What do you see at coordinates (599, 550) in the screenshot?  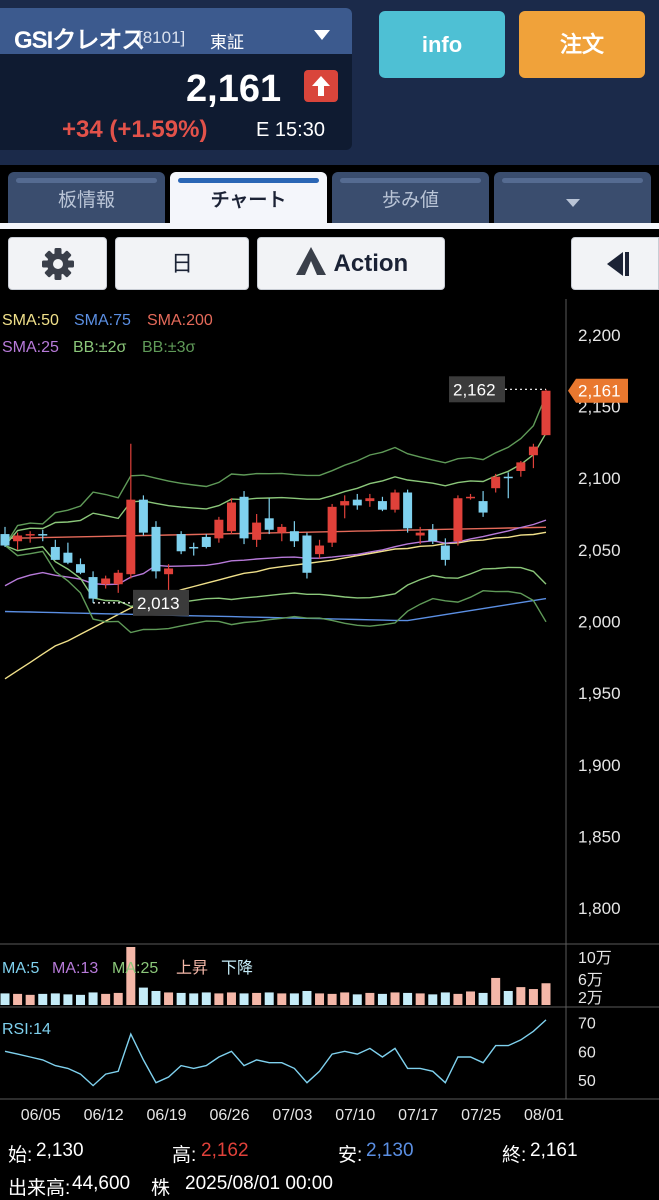 I see `price-tick-label: 2,050` at bounding box center [599, 550].